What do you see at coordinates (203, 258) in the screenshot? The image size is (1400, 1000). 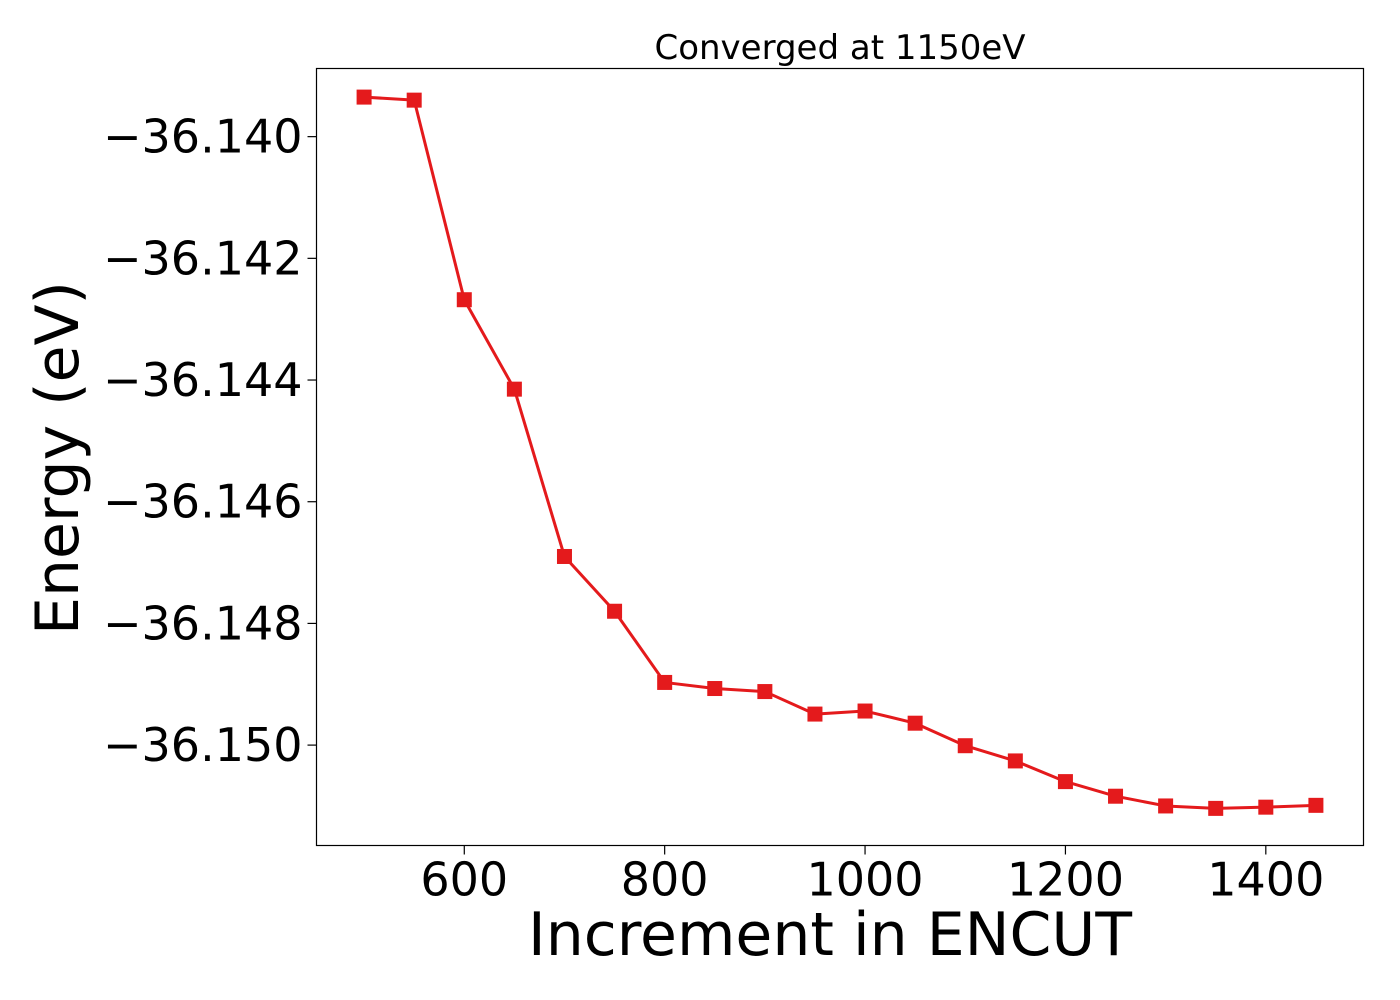 I see `y-tick-label: −36.142` at bounding box center [203, 258].